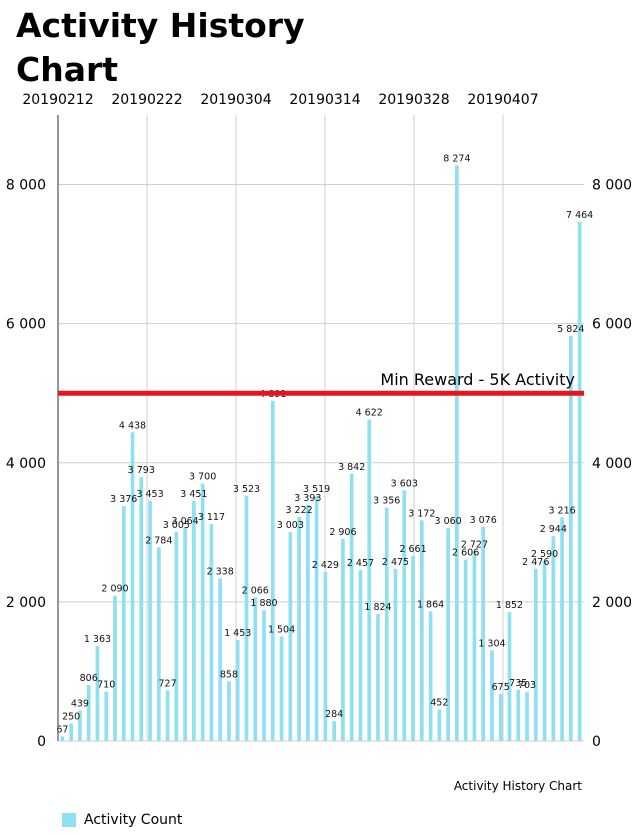  Describe the element at coordinates (321, 383) in the screenshot. I see `threshold: Min Reward - 5K Activity` at that location.